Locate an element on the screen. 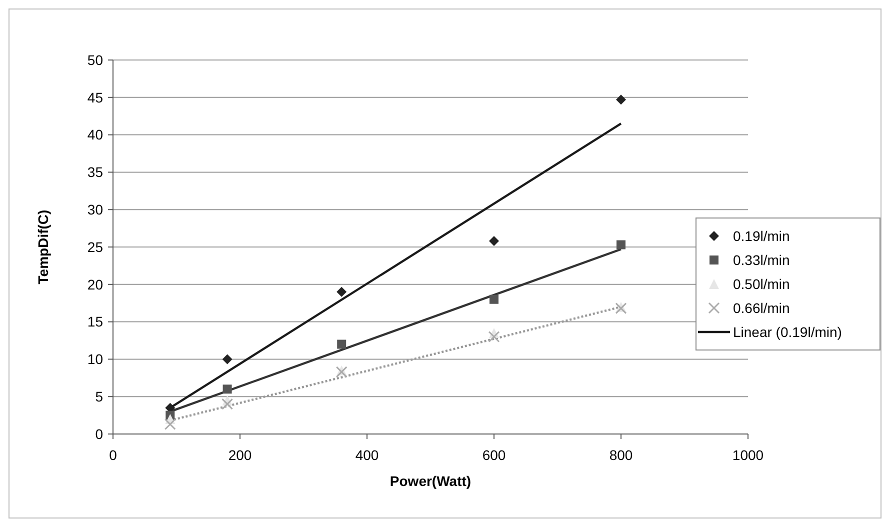  y-tick-label: 5 is located at coordinates (99, 396).